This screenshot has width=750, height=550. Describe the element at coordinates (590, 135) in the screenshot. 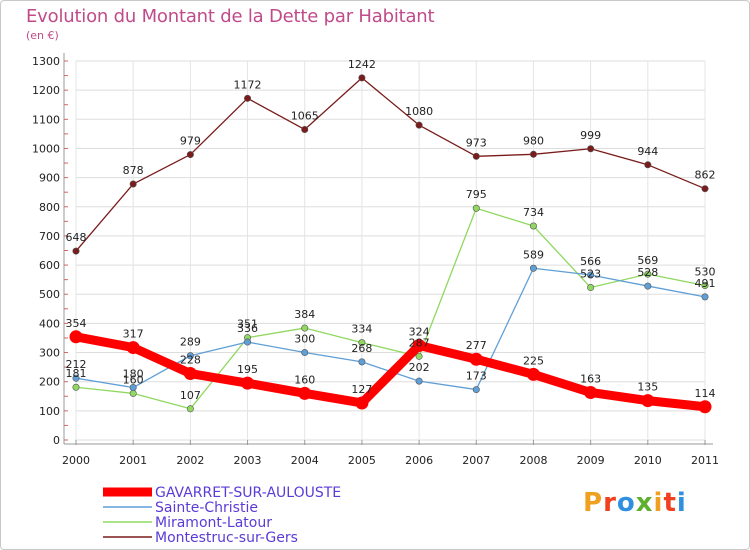

I see `data-label: 999` at that location.